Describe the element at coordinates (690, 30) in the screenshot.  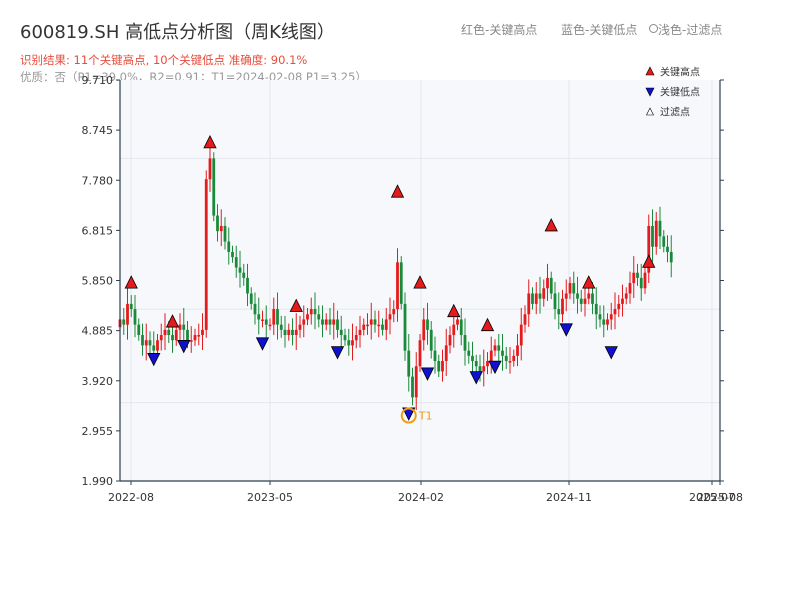
I see `legend-gray-text: 浅色-过滤点` at that location.